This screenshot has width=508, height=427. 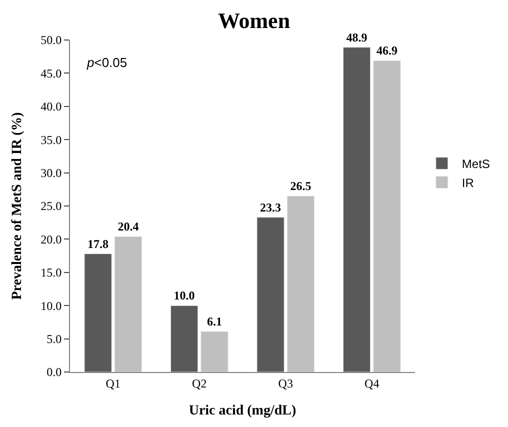 What do you see at coordinates (301, 186) in the screenshot?
I see `data-label: 26.5` at bounding box center [301, 186].